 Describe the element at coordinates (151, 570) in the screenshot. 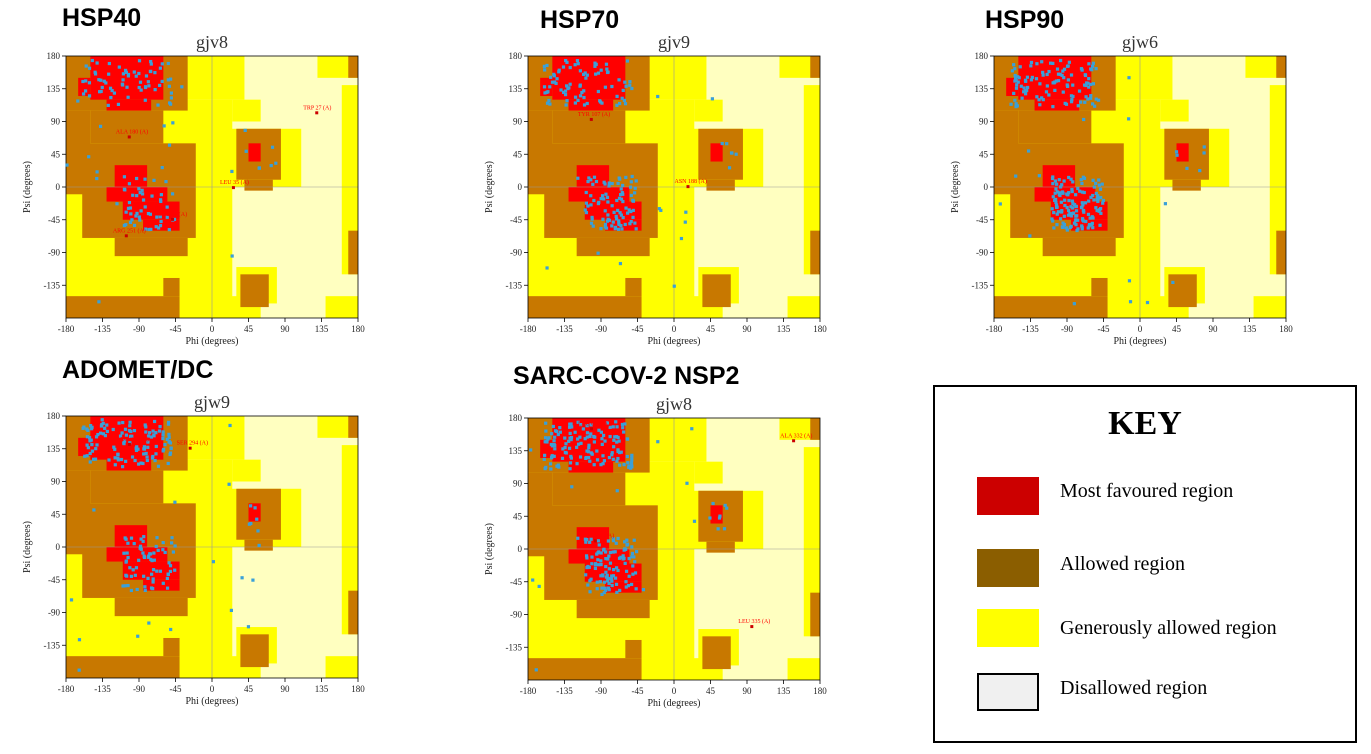

I see `favoured-region` at that location.